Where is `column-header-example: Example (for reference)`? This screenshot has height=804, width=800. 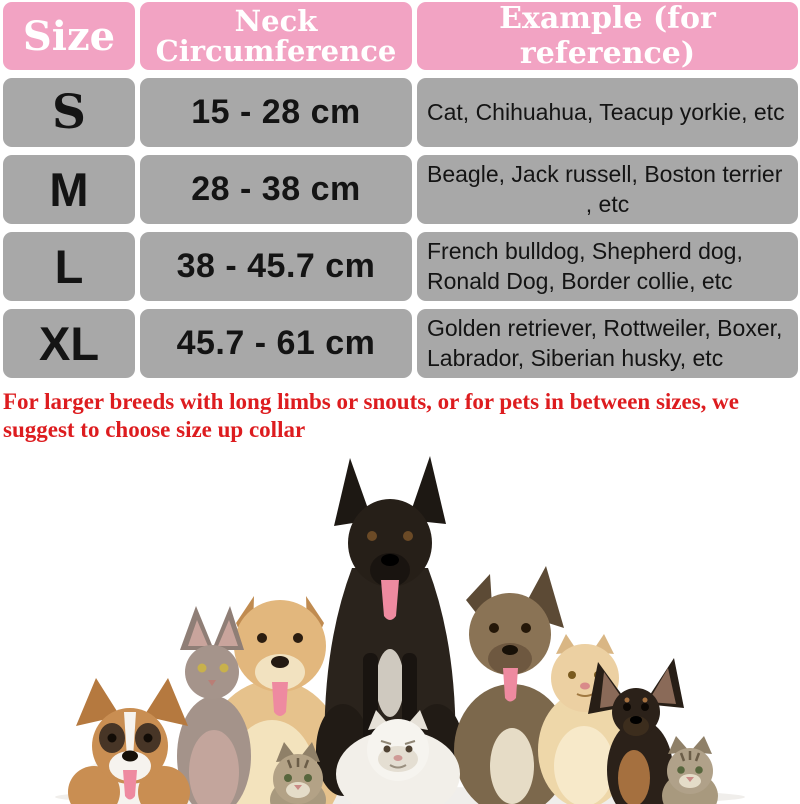
column-header-example: Example (for reference) is located at coordinates (607, 36).